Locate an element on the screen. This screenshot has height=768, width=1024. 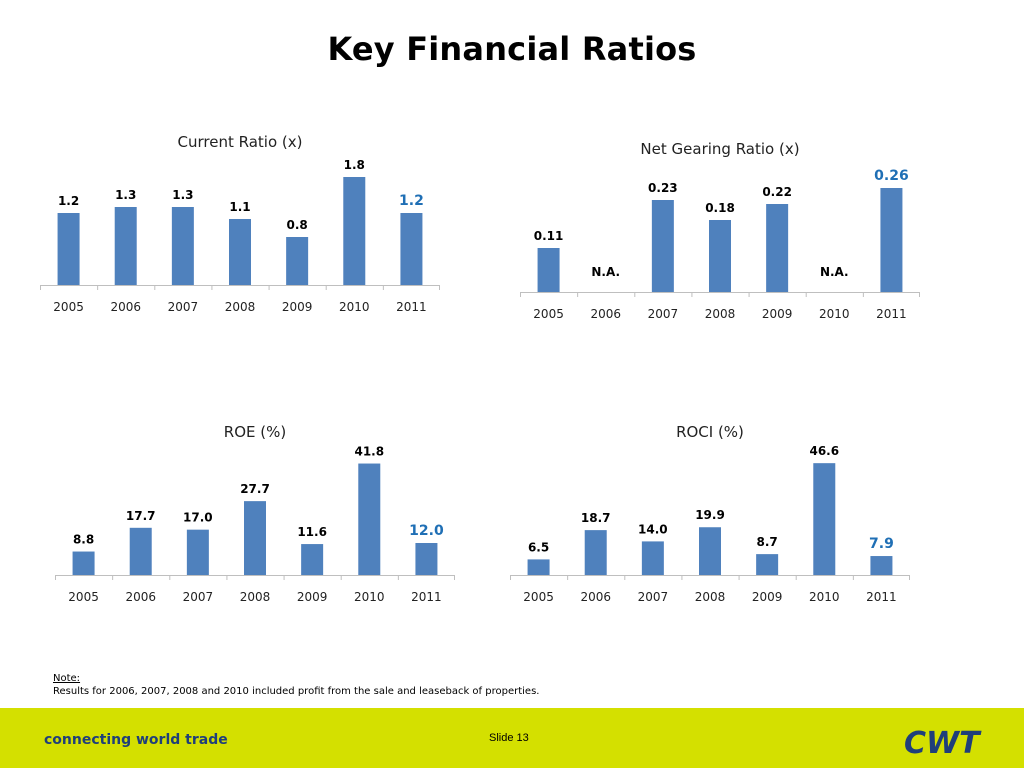
data-label-2009: 8.7 is located at coordinates (767, 542).